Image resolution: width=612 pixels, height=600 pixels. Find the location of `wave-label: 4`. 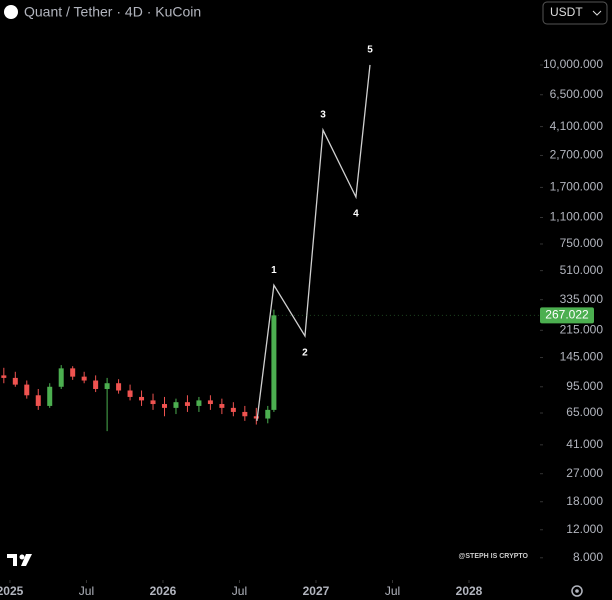

wave-label: 4 is located at coordinates (356, 214).